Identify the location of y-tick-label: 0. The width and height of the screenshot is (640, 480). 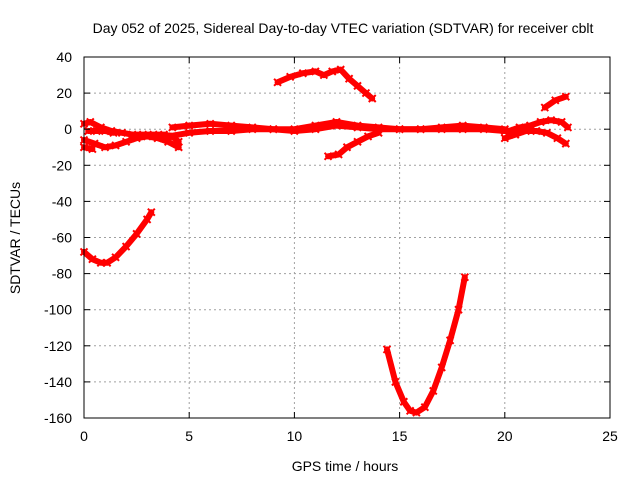
(68, 129).